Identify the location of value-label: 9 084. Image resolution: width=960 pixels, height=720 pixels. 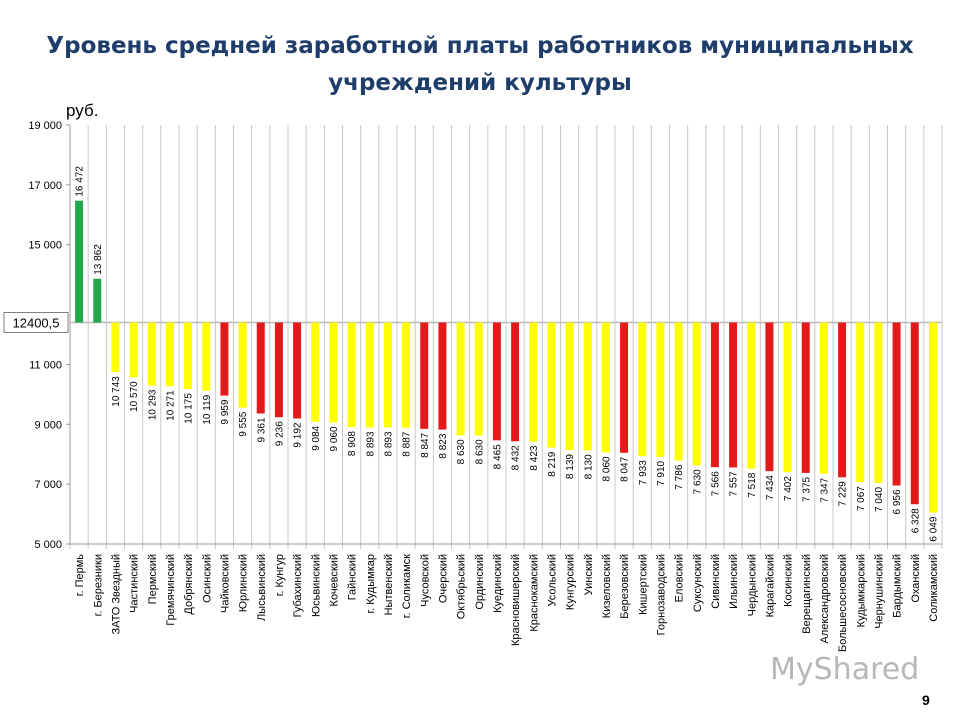
(316, 437).